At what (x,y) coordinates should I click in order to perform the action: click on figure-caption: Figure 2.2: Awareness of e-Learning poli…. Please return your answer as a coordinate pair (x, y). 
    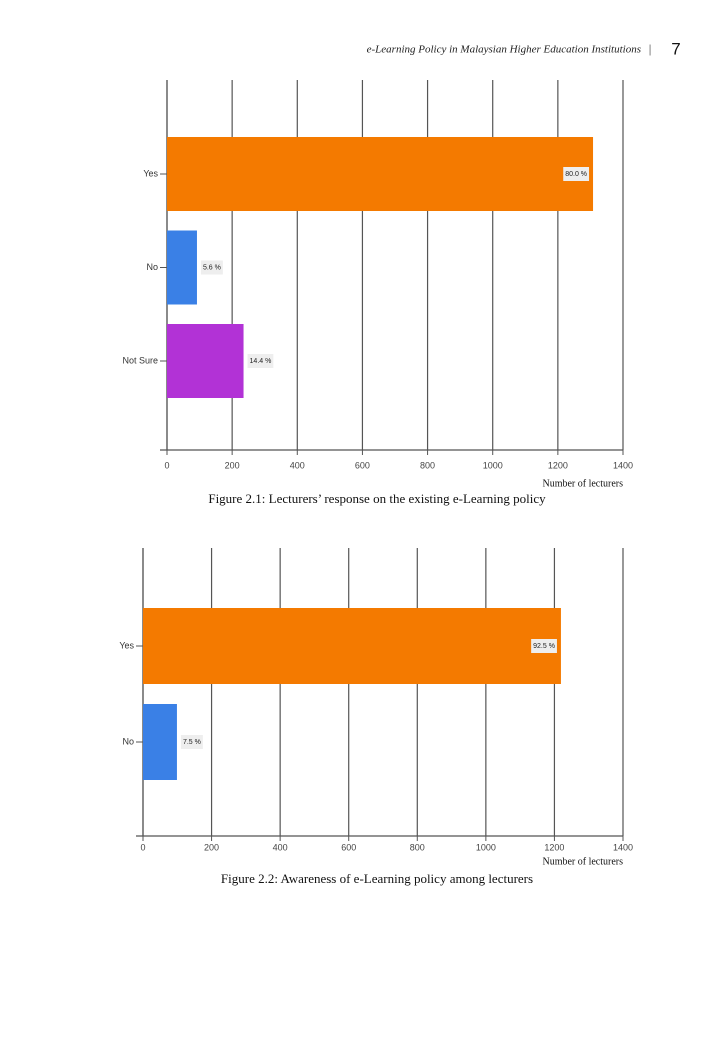
    Looking at the image, I should click on (377, 878).